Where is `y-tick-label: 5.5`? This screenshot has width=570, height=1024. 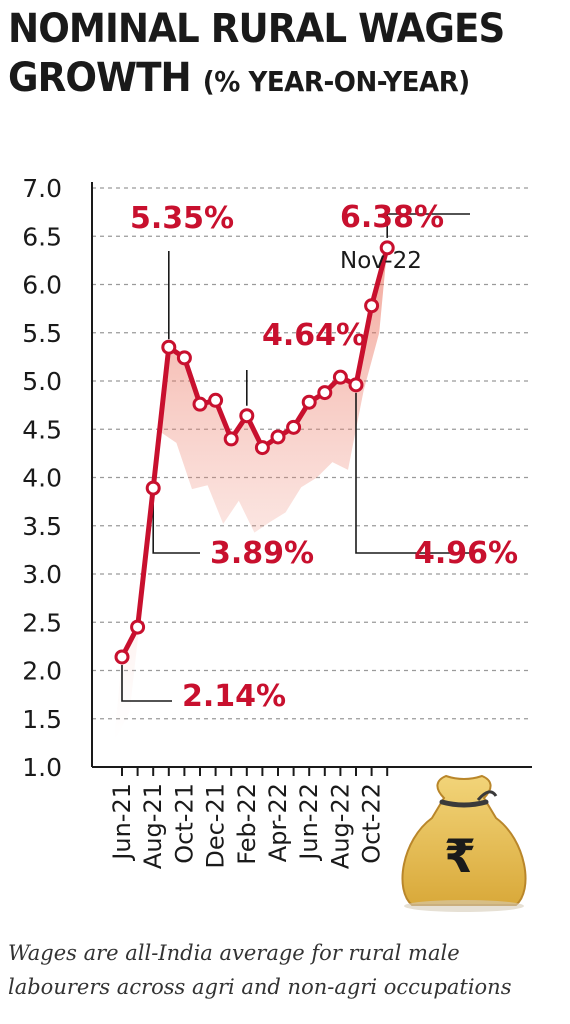
y-tick-label: 5.5 is located at coordinates (42, 333).